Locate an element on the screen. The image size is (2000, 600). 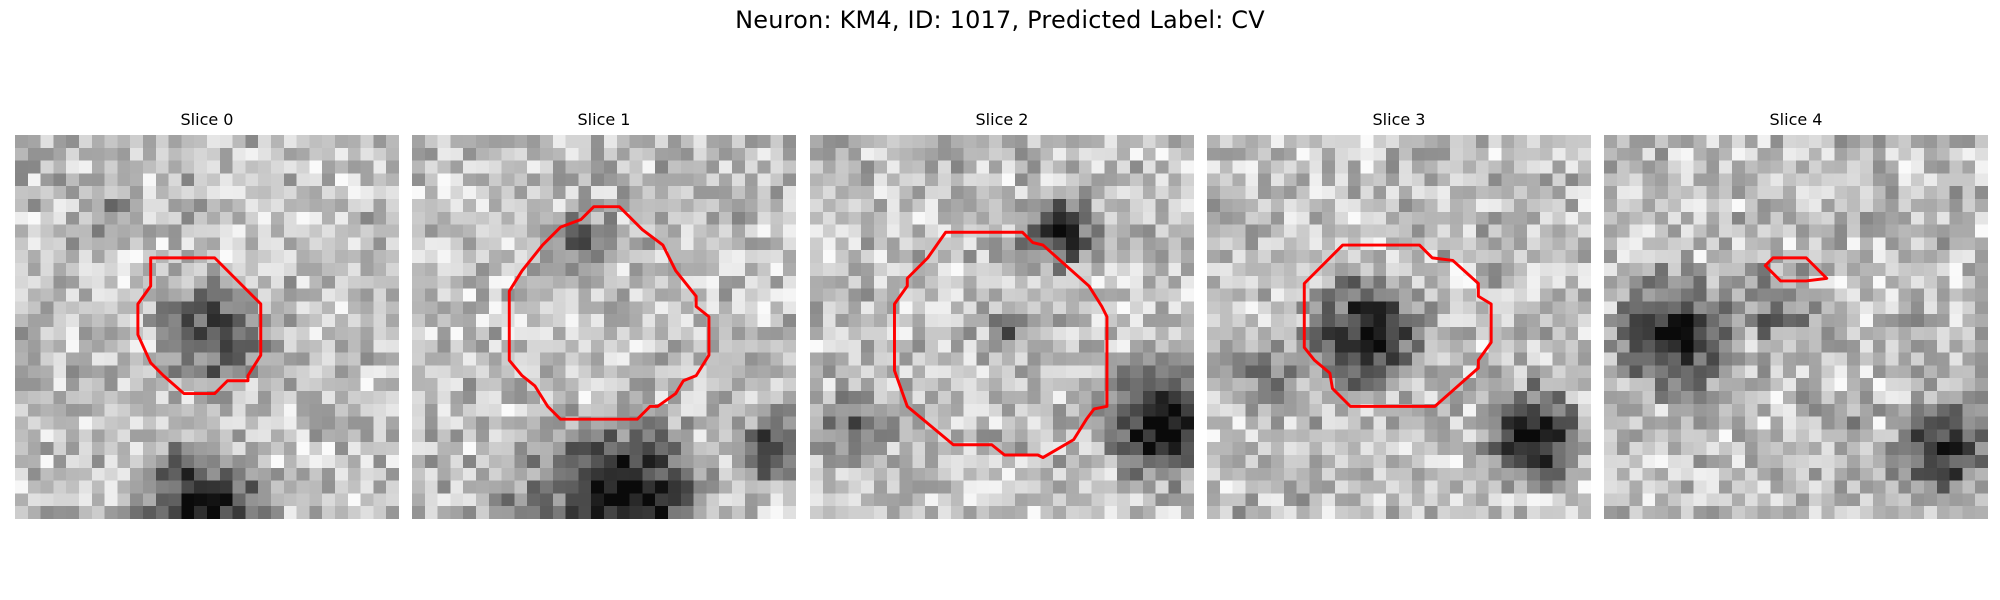
slice-title: Slice 3 is located at coordinates (1399, 119).